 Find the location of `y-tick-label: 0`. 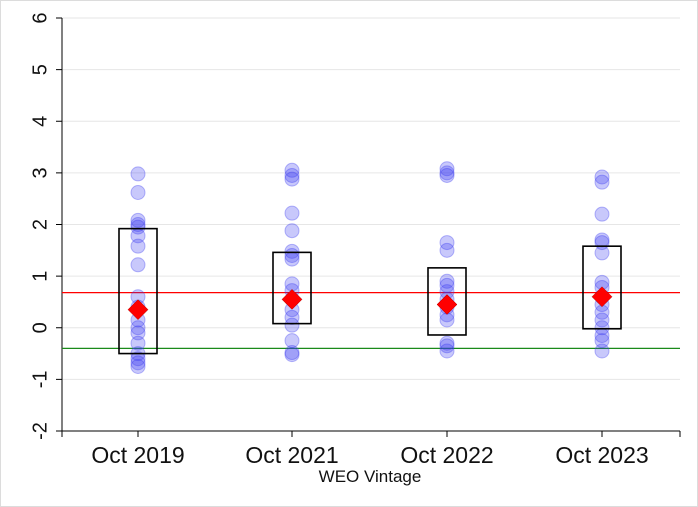

y-tick-label: 0 is located at coordinates (40, 327).